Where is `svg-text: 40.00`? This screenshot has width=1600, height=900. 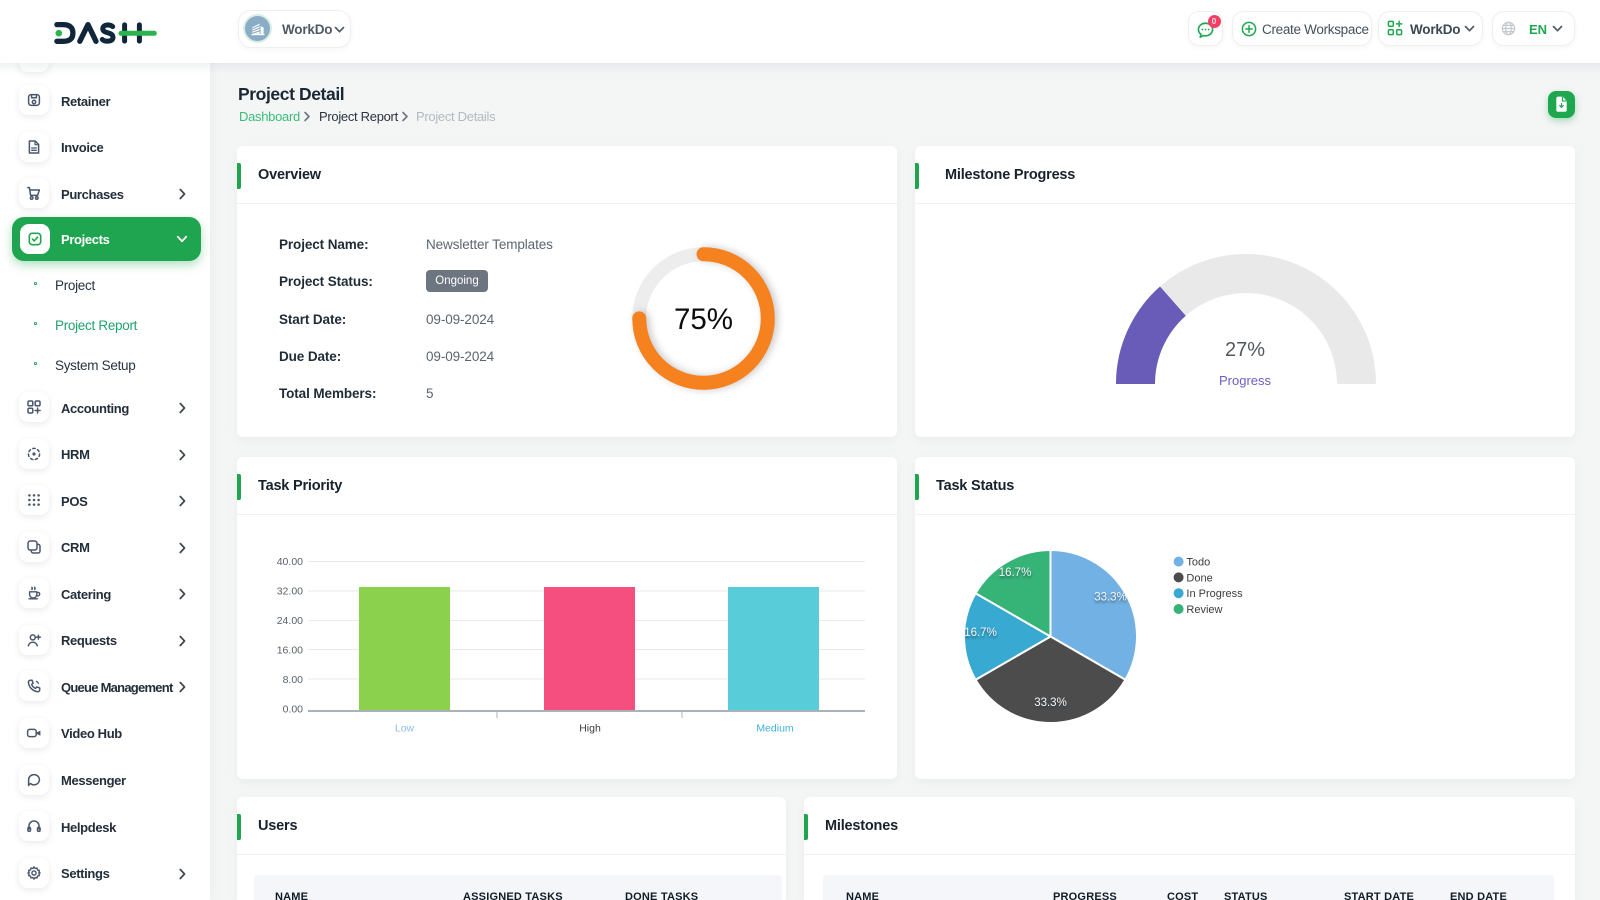 svg-text: 40.00 is located at coordinates (290, 562).